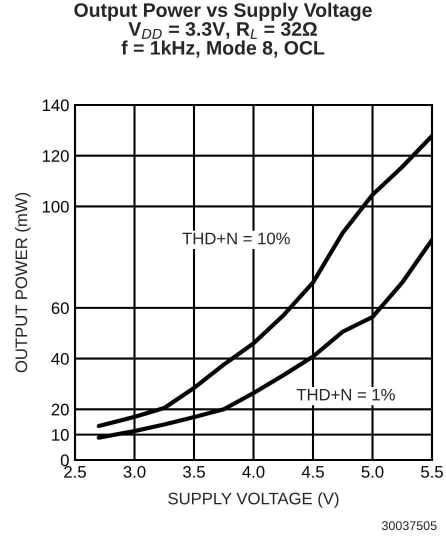 The width and height of the screenshot is (446, 543). Describe the element at coordinates (313, 472) in the screenshot. I see `x-tick-label: 4.5` at that location.